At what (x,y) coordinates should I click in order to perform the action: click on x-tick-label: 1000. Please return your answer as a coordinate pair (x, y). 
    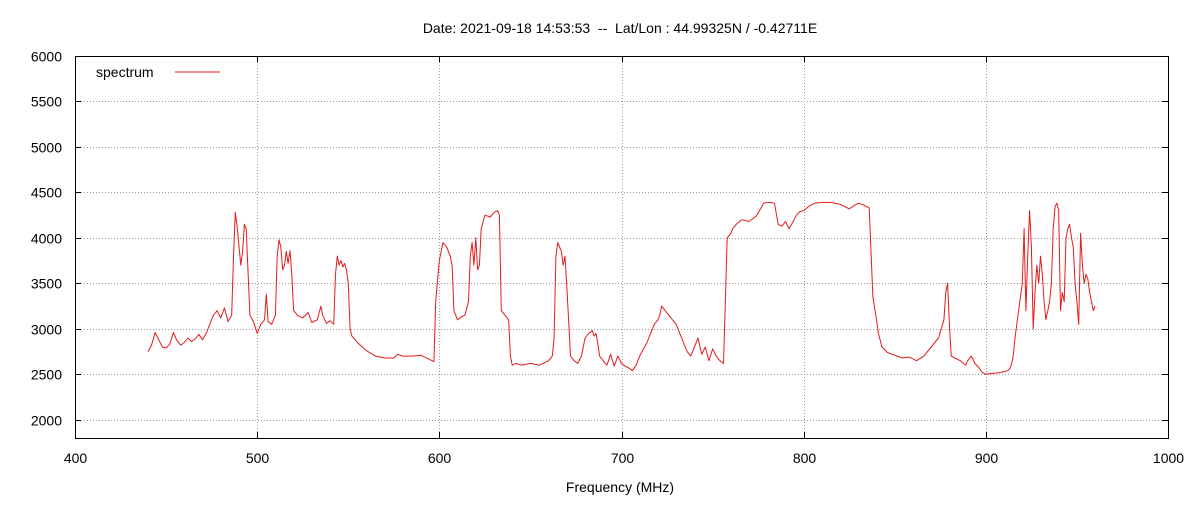
    Looking at the image, I should click on (1168, 458).